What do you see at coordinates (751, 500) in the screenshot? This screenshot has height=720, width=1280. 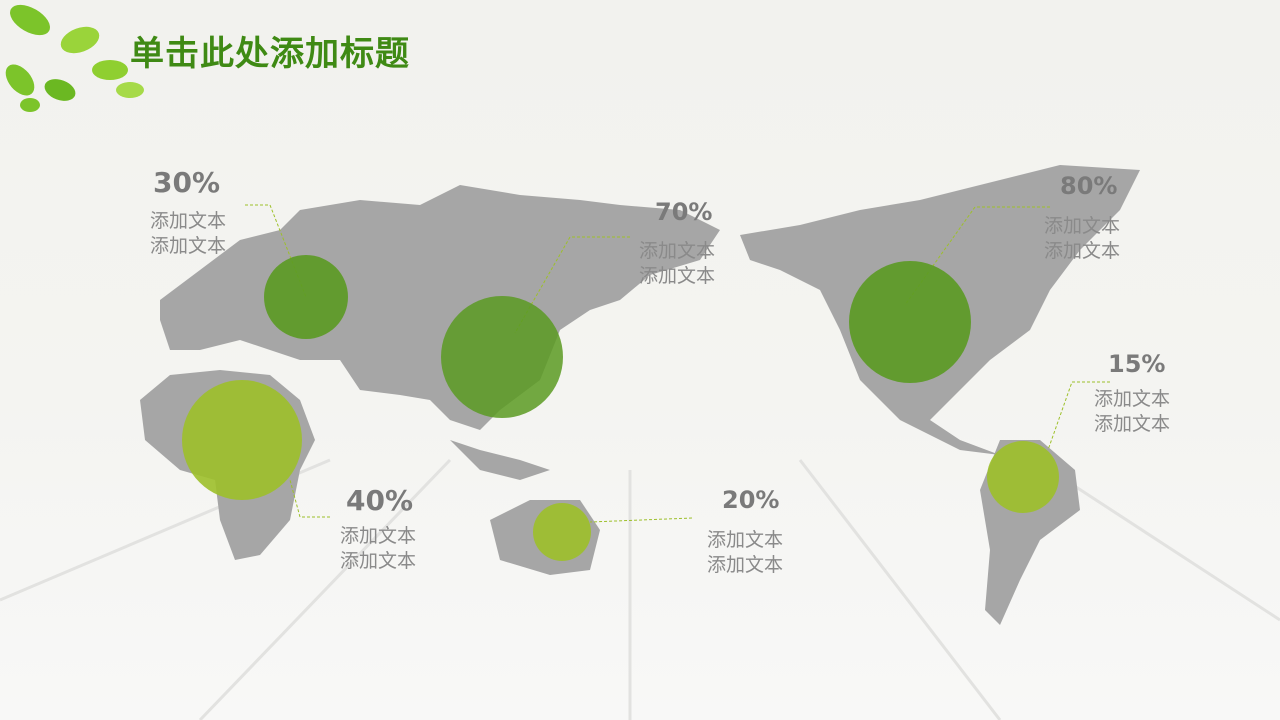 I see `callout-value: 20%` at bounding box center [751, 500].